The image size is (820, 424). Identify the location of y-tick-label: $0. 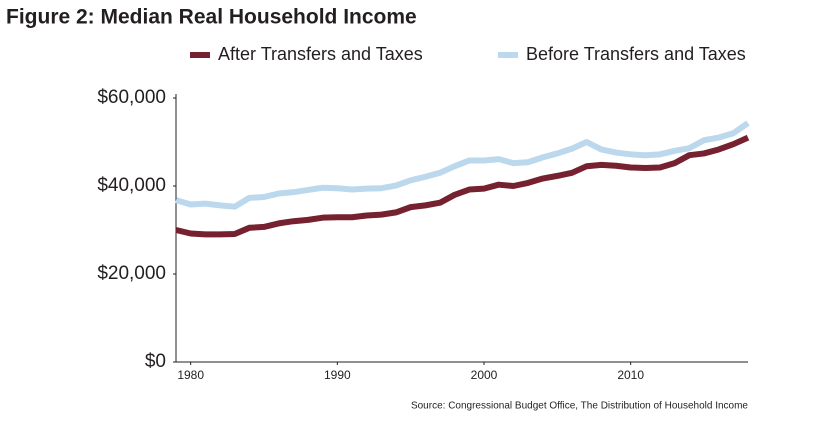
(155, 361).